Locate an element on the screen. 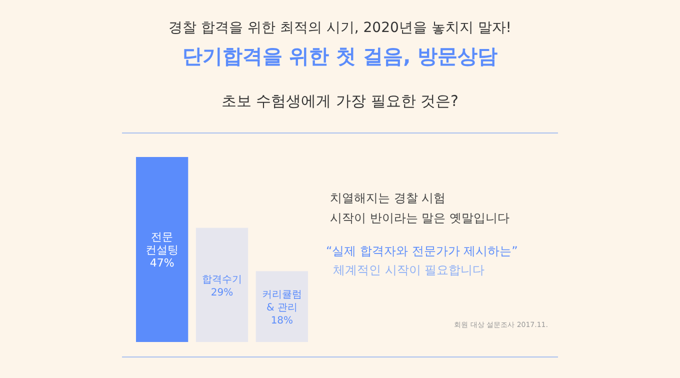 This screenshot has width=680, height=378. text: 초보 수험생에게 가장 필요한 것은? is located at coordinates (340, 101).